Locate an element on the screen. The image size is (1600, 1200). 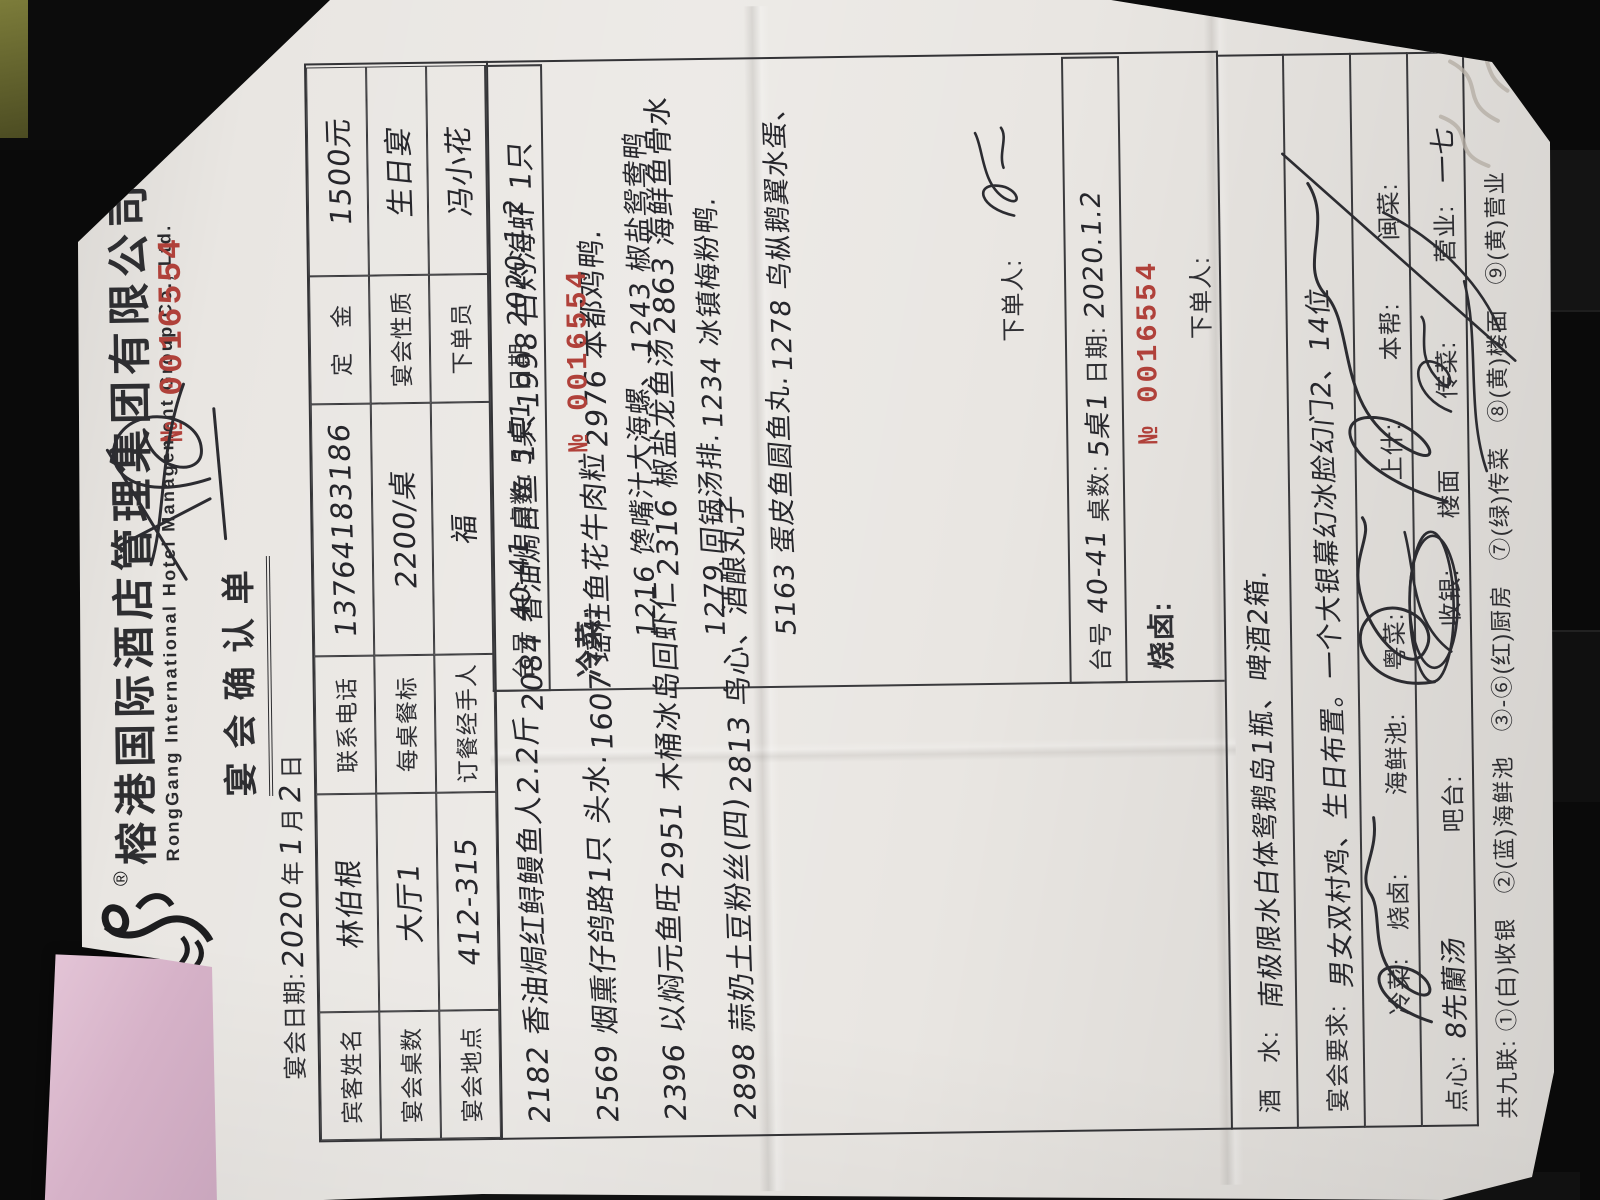
field-value: 冯小花 is located at coordinates (459, 170).